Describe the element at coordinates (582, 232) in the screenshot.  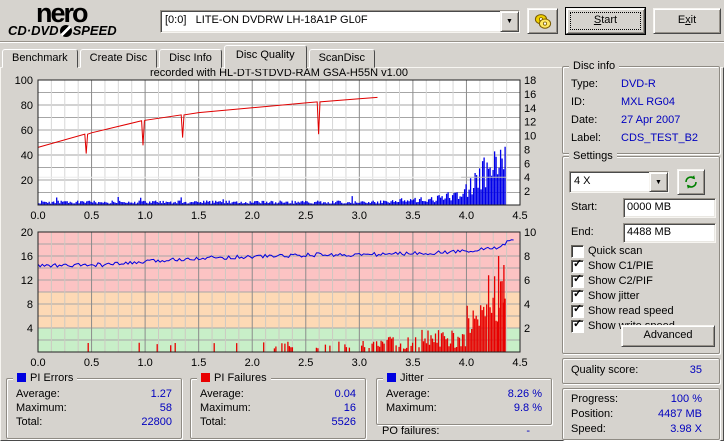
I see `end-position-label: End:` at that location.